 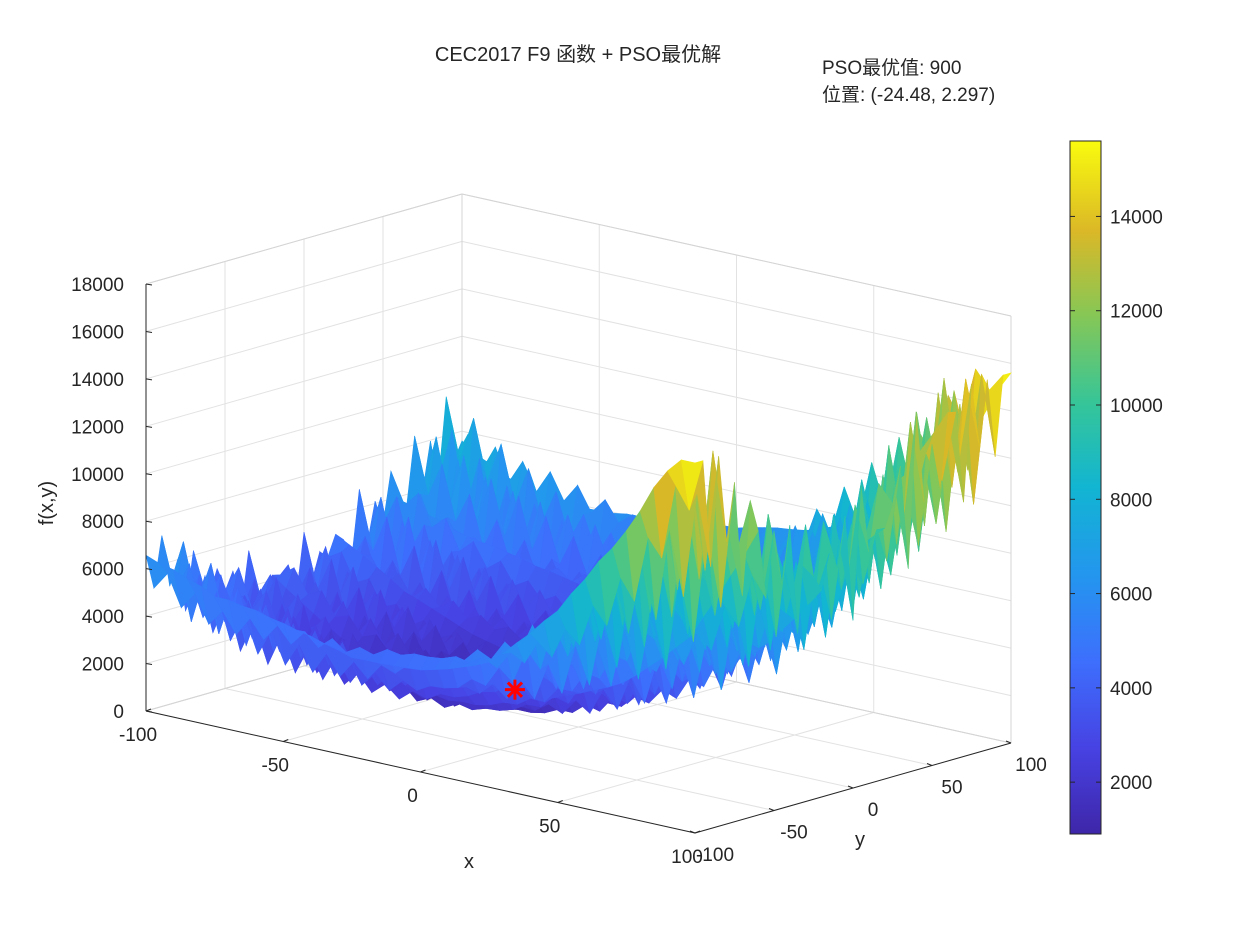 What do you see at coordinates (103, 570) in the screenshot?
I see `z-tick-label: 6000` at bounding box center [103, 570].